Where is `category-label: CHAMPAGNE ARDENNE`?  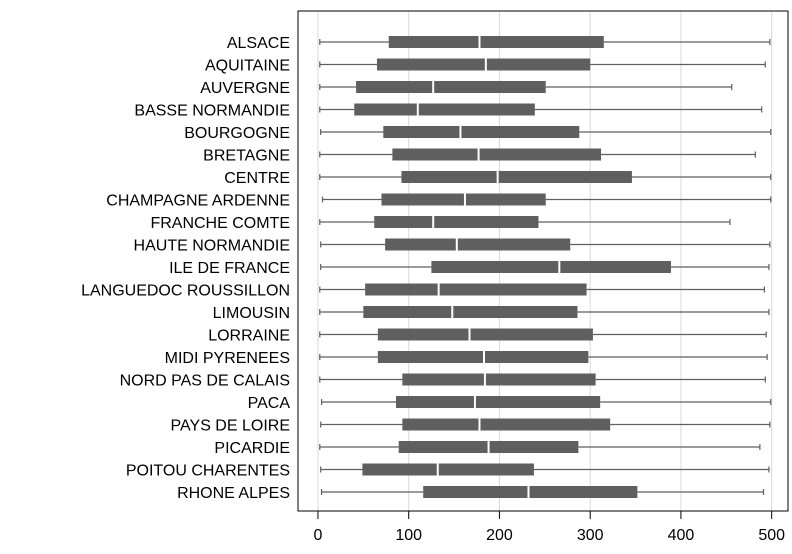
category-label: CHAMPAGNE ARDENNE is located at coordinates (198, 201).